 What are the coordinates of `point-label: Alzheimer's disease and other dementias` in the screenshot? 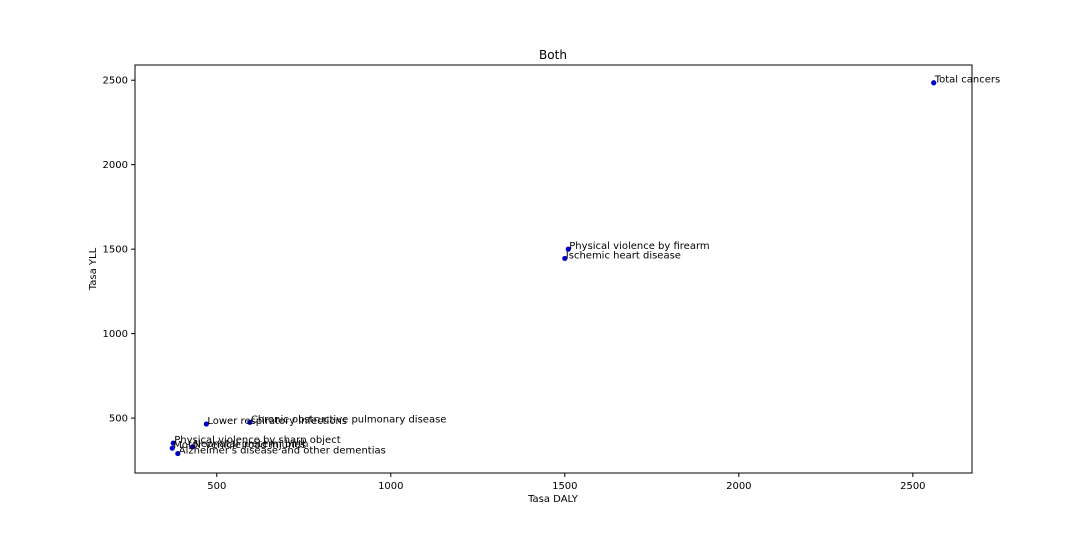 It's located at (282, 451).